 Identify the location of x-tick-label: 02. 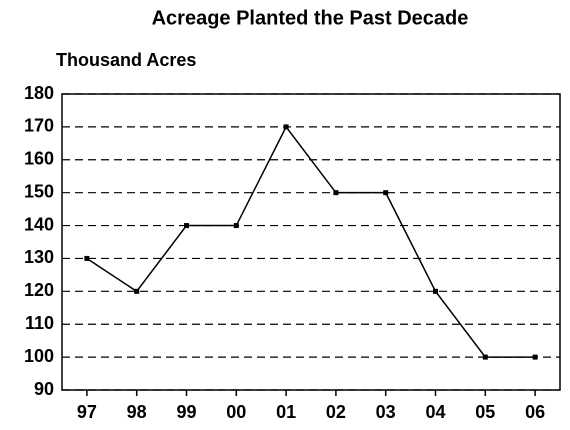
(336, 412).